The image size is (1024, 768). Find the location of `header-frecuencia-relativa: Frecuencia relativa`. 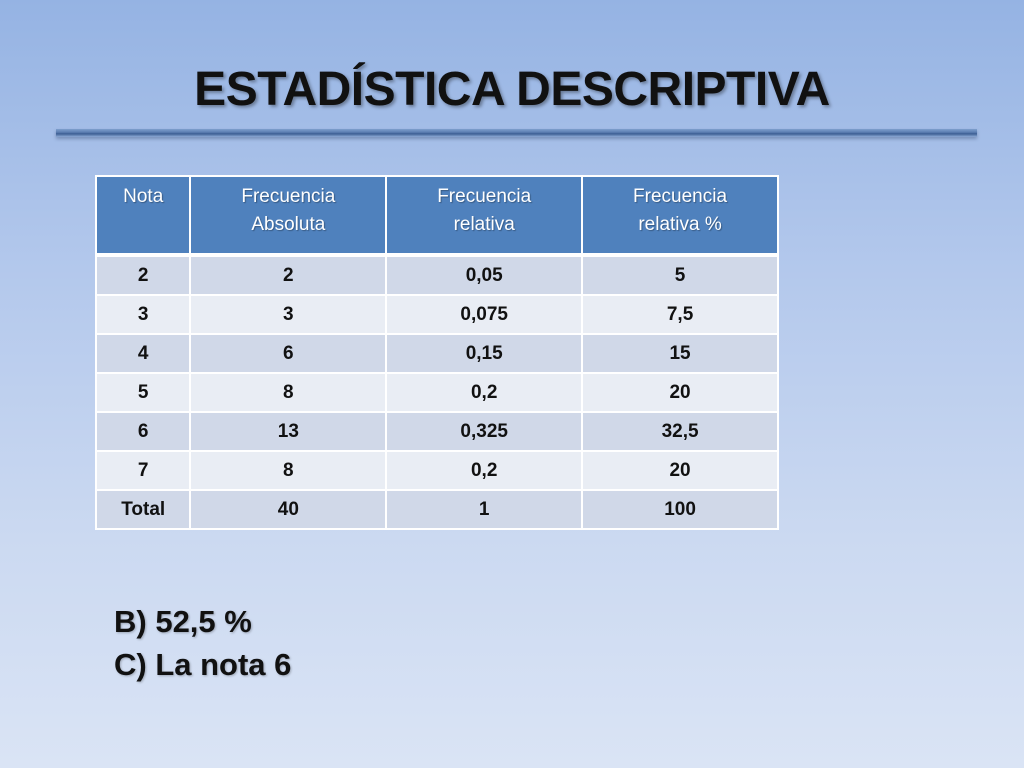

header-frecuencia-relativa: Frecuencia relativa is located at coordinates (484, 216).